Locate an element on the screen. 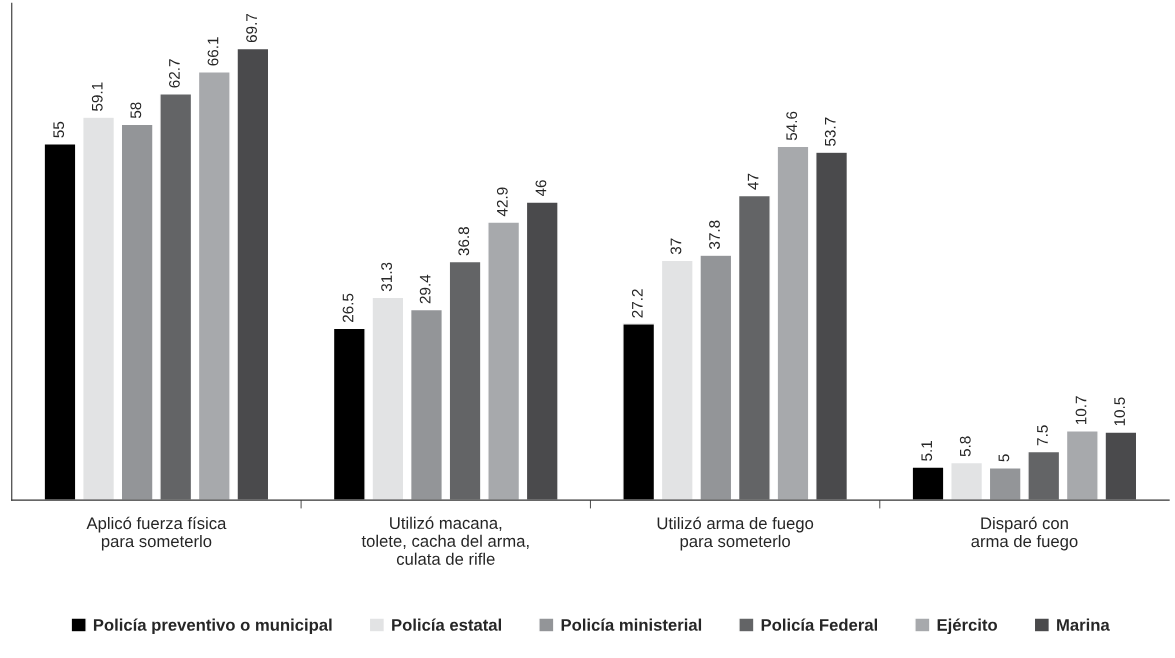 The height and width of the screenshot is (658, 1175). x-tick-label: Utilizó arma de fuego para someterlo is located at coordinates (735, 533).